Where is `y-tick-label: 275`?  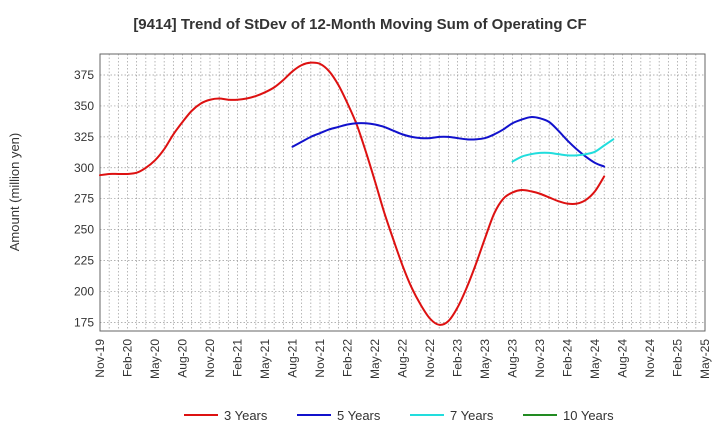 y-tick-label: 275 is located at coordinates (84, 199).